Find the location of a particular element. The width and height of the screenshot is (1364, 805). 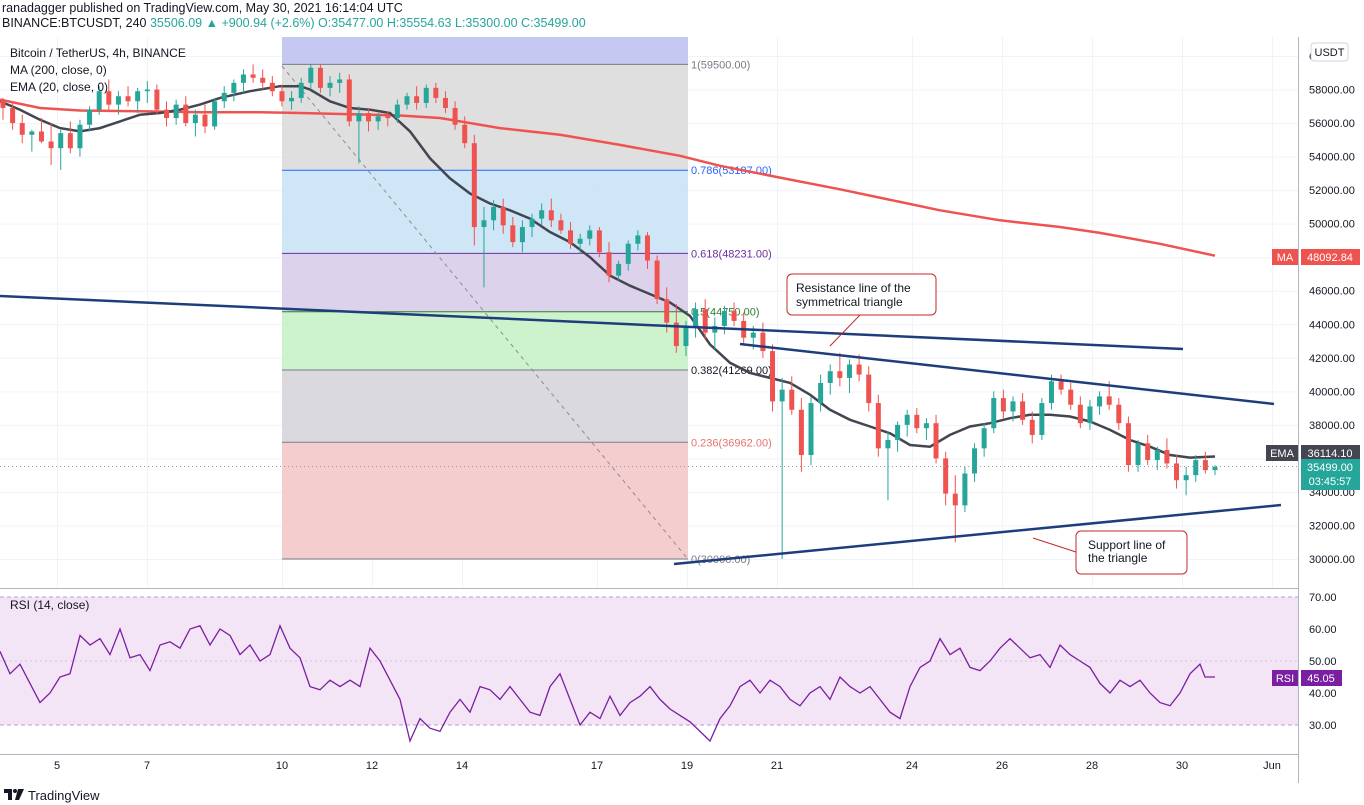

price-tick-label: 42000.00 is located at coordinates (1332, 359).